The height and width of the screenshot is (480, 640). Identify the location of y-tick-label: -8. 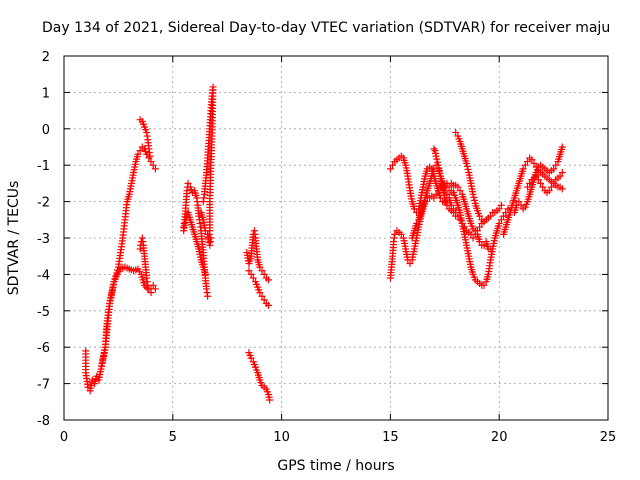
(43, 421).